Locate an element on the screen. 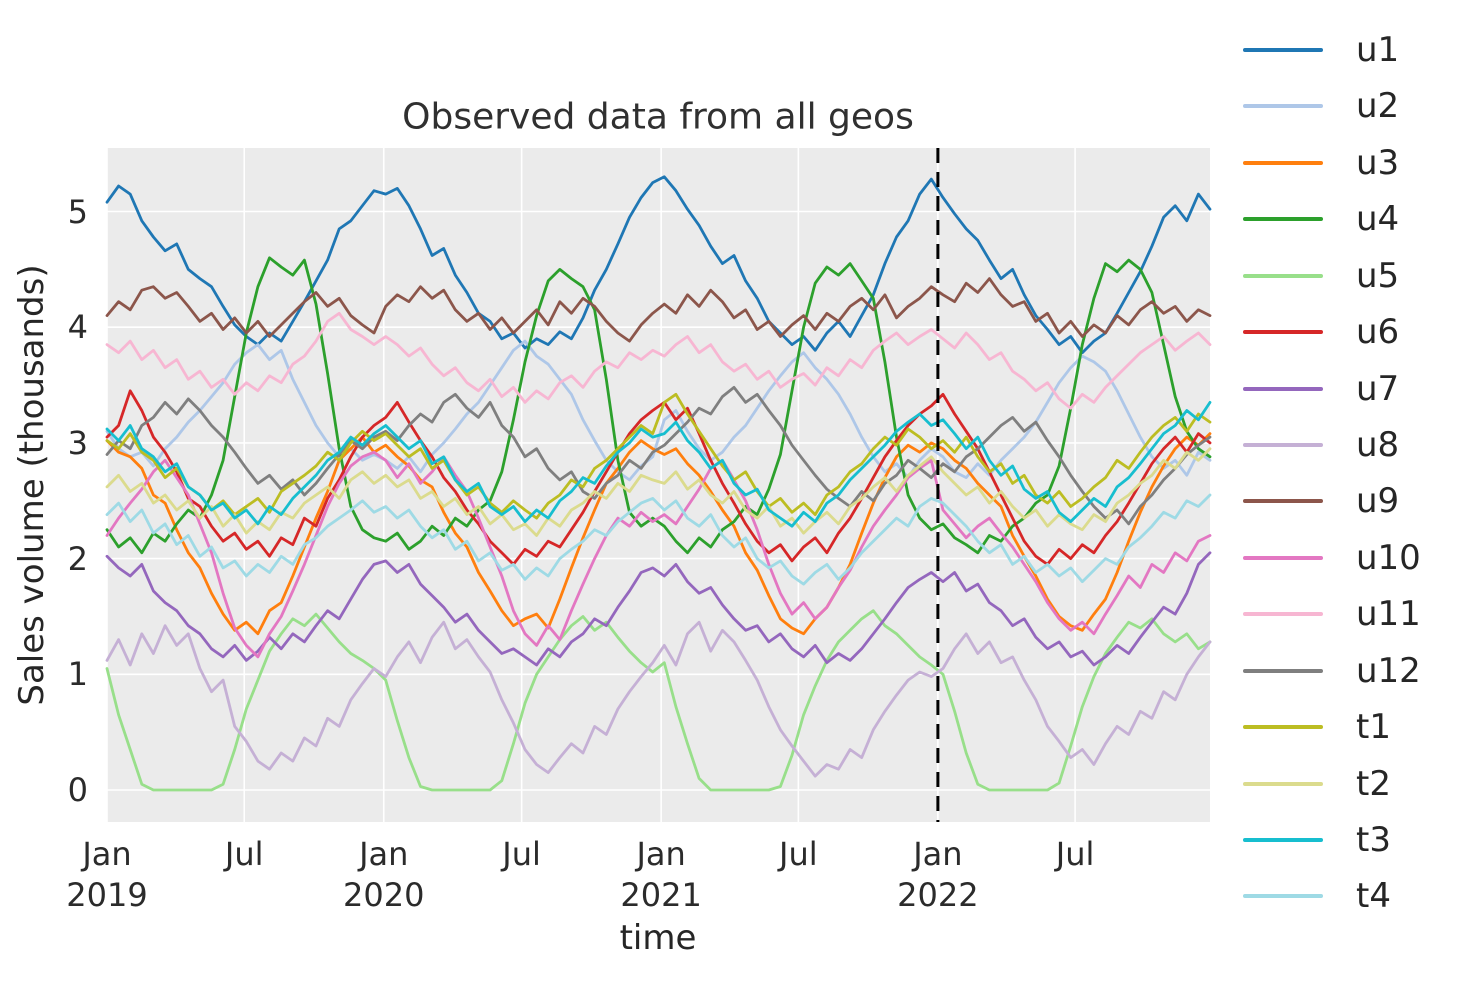 The height and width of the screenshot is (985, 1463). legend-label-u3: u3 is located at coordinates (1378, 162).